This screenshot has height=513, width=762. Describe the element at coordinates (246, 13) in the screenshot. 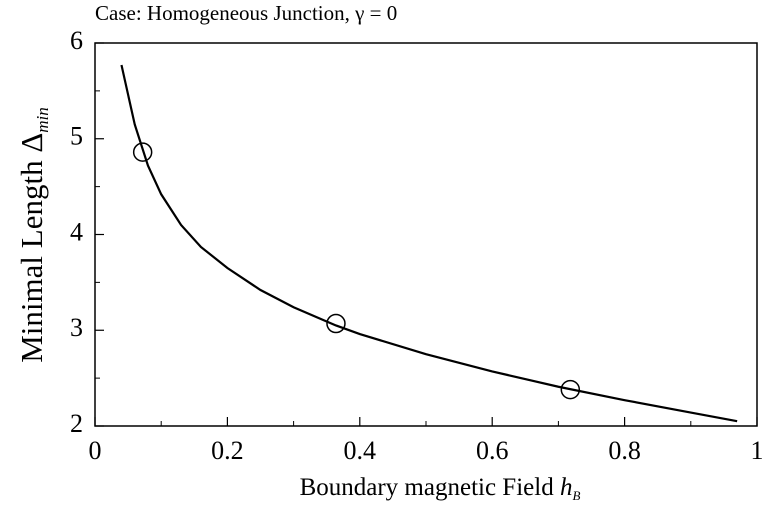

I see `chart-title: Case: Homogeneous Junction, γ = 0` at that location.